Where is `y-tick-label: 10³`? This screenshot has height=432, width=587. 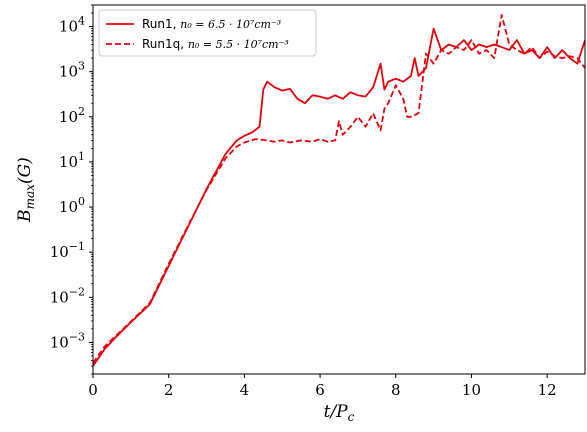
y-tick-label: 10³ is located at coordinates (72, 70).